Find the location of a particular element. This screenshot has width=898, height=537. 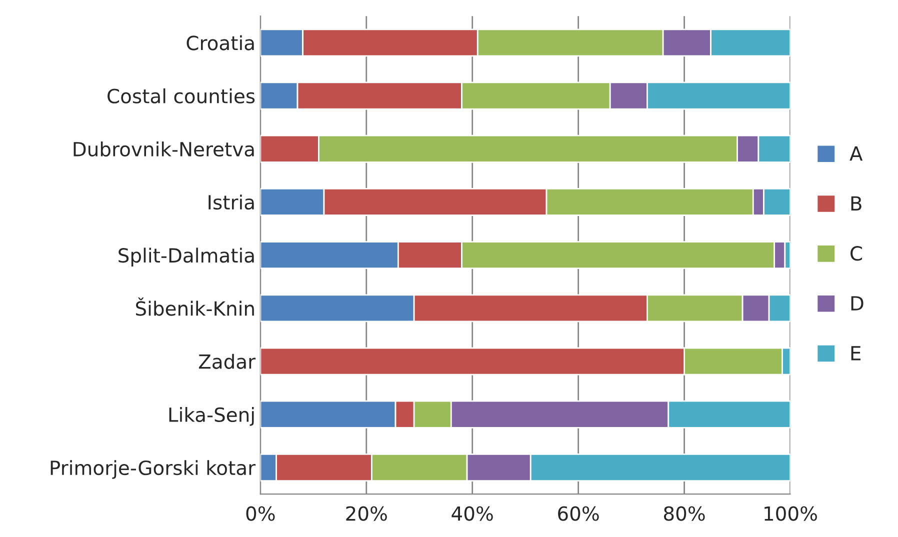

legend-label: C is located at coordinates (856, 253).